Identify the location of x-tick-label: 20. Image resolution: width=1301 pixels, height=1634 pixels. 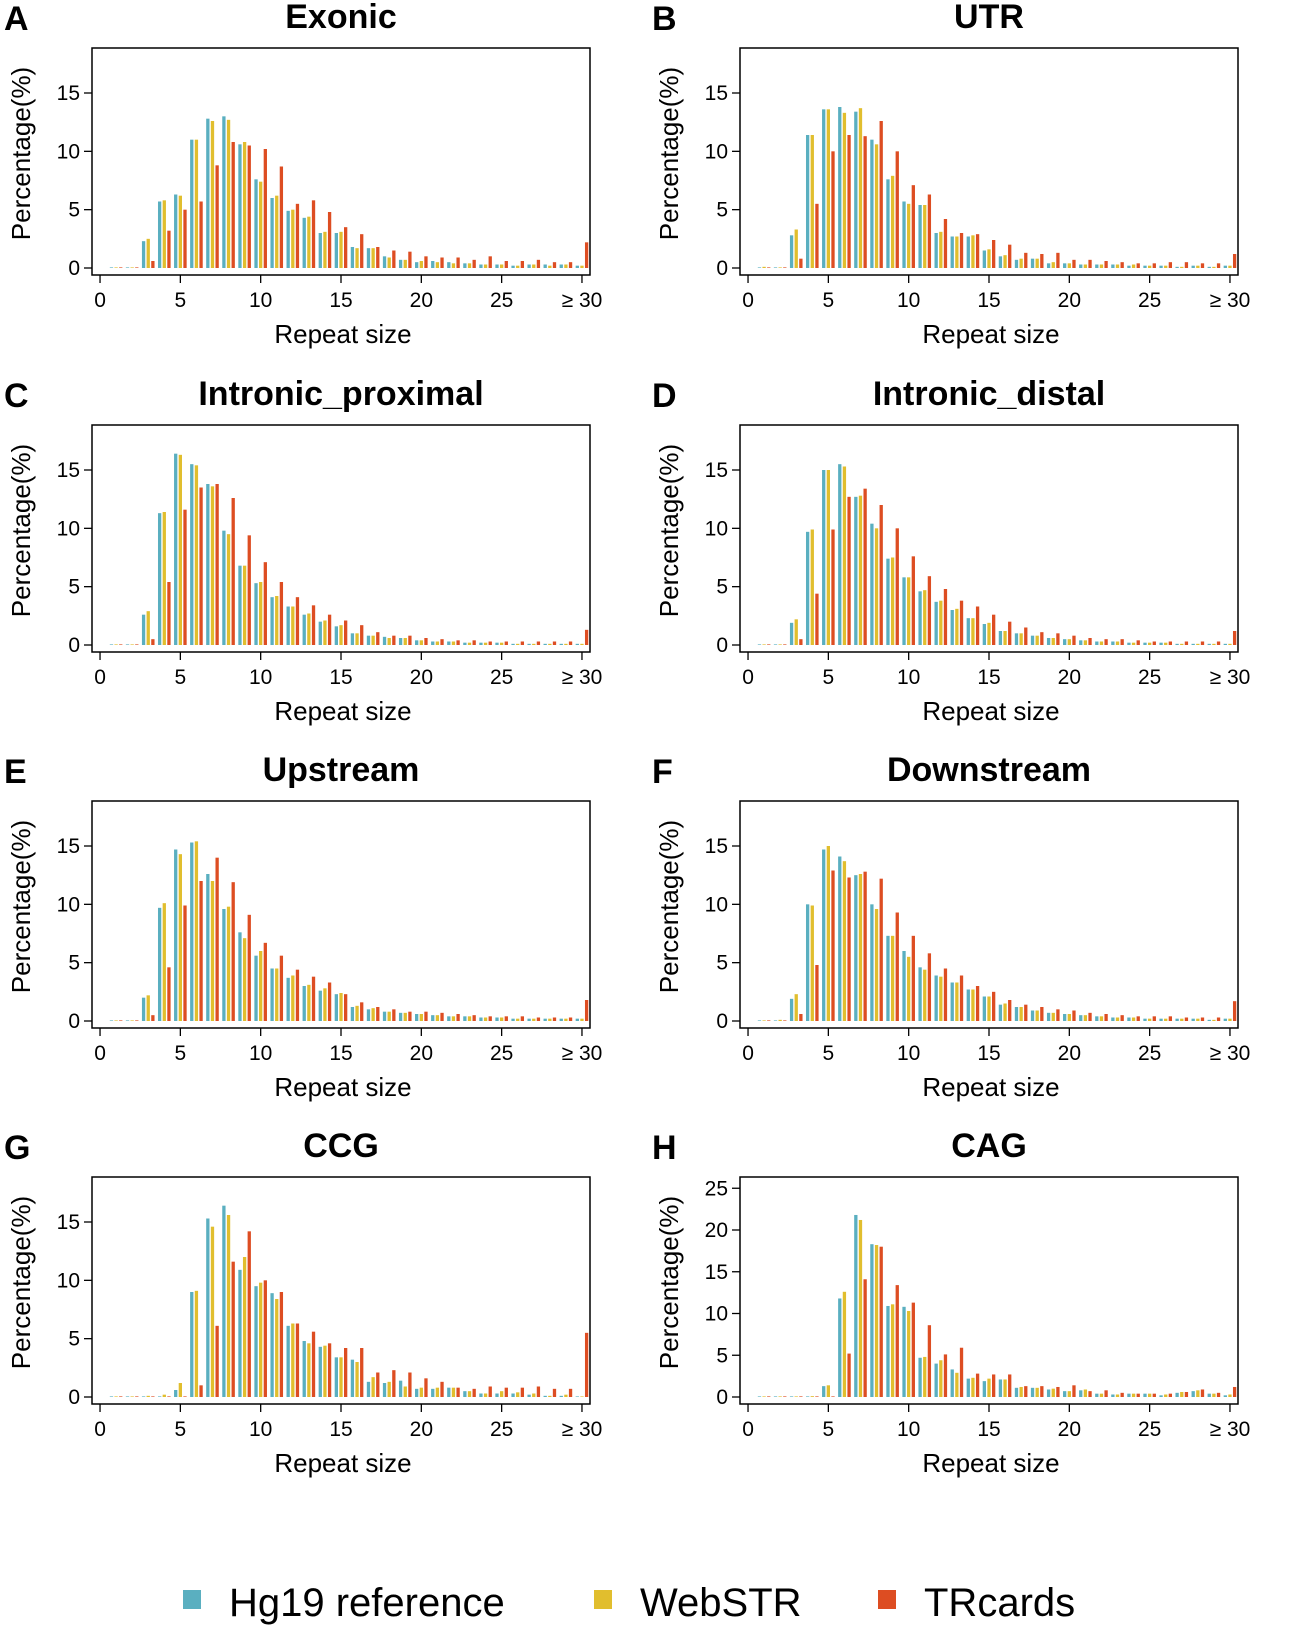
(1069, 677).